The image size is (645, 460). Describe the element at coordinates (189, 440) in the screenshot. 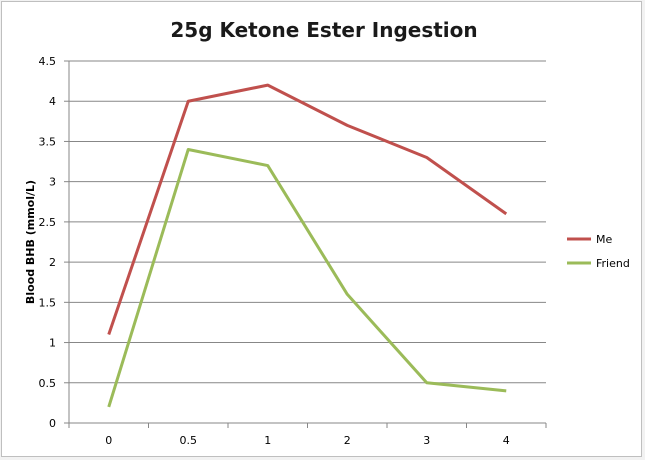

I see `x-tick-label: 0.5` at that location.